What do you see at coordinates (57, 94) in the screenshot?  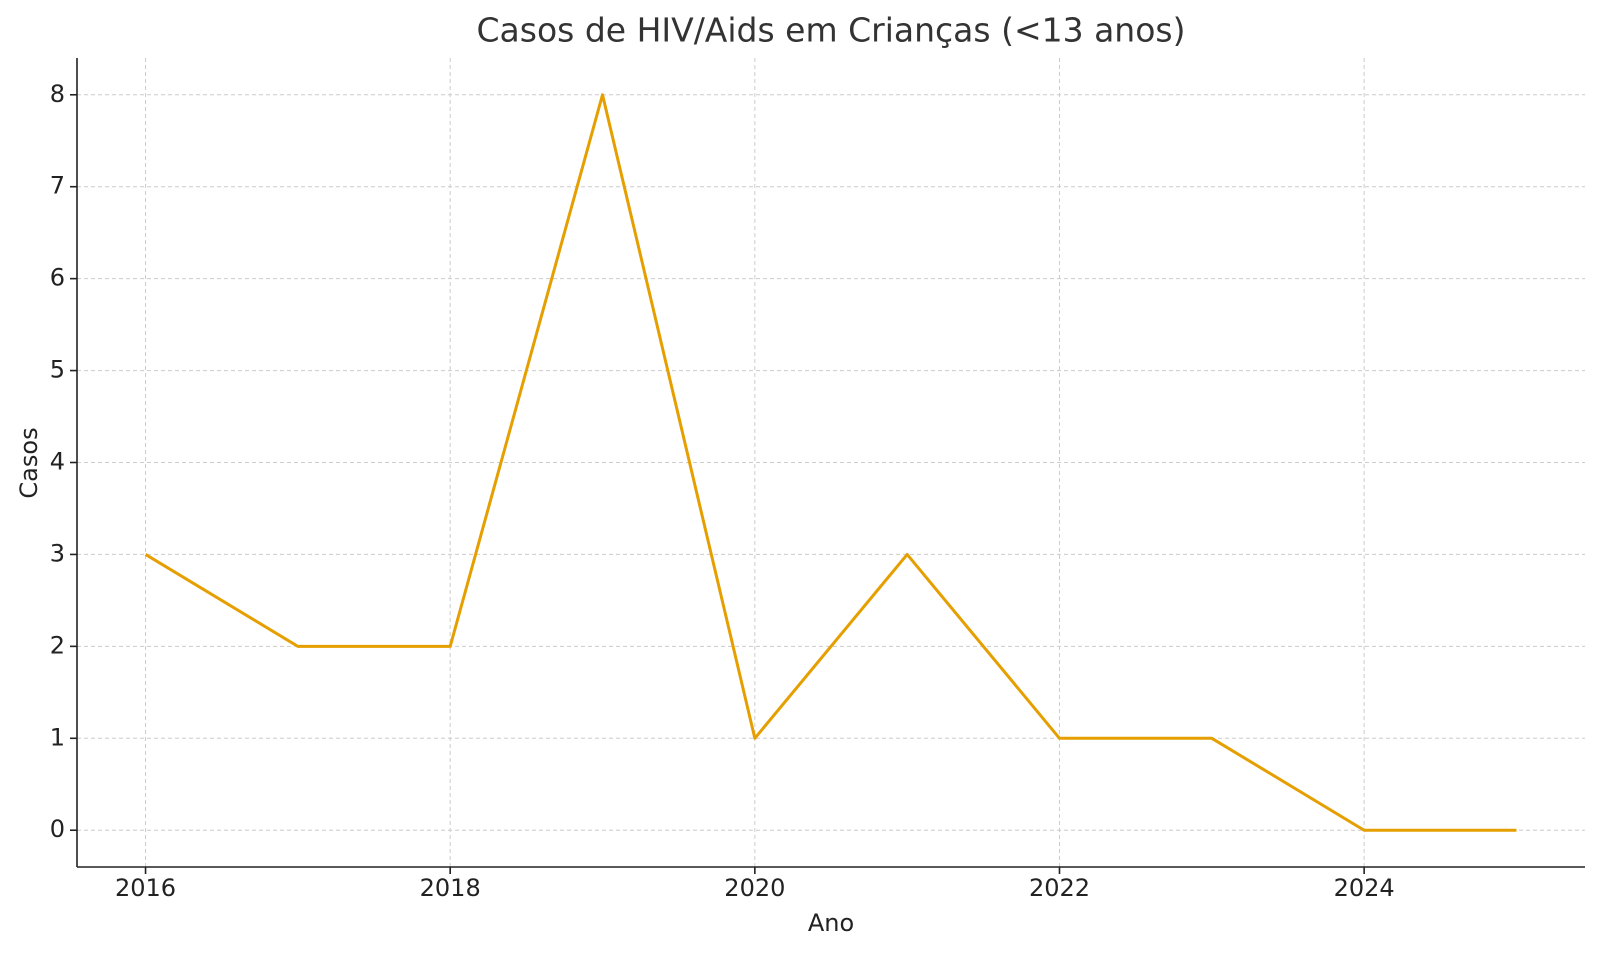 I see `y-tick-label: 8` at bounding box center [57, 94].